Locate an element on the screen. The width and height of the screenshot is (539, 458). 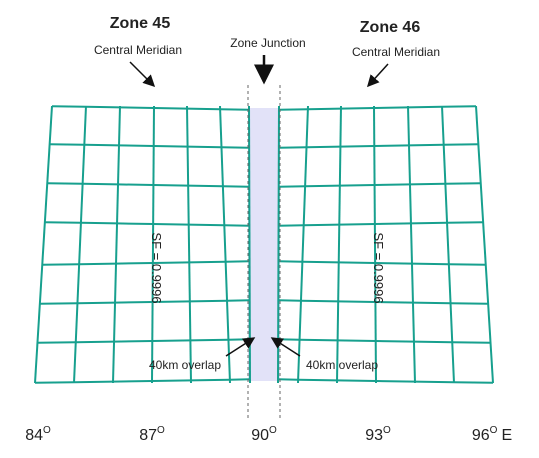
longitude-label: 90O is located at coordinates (264, 434).